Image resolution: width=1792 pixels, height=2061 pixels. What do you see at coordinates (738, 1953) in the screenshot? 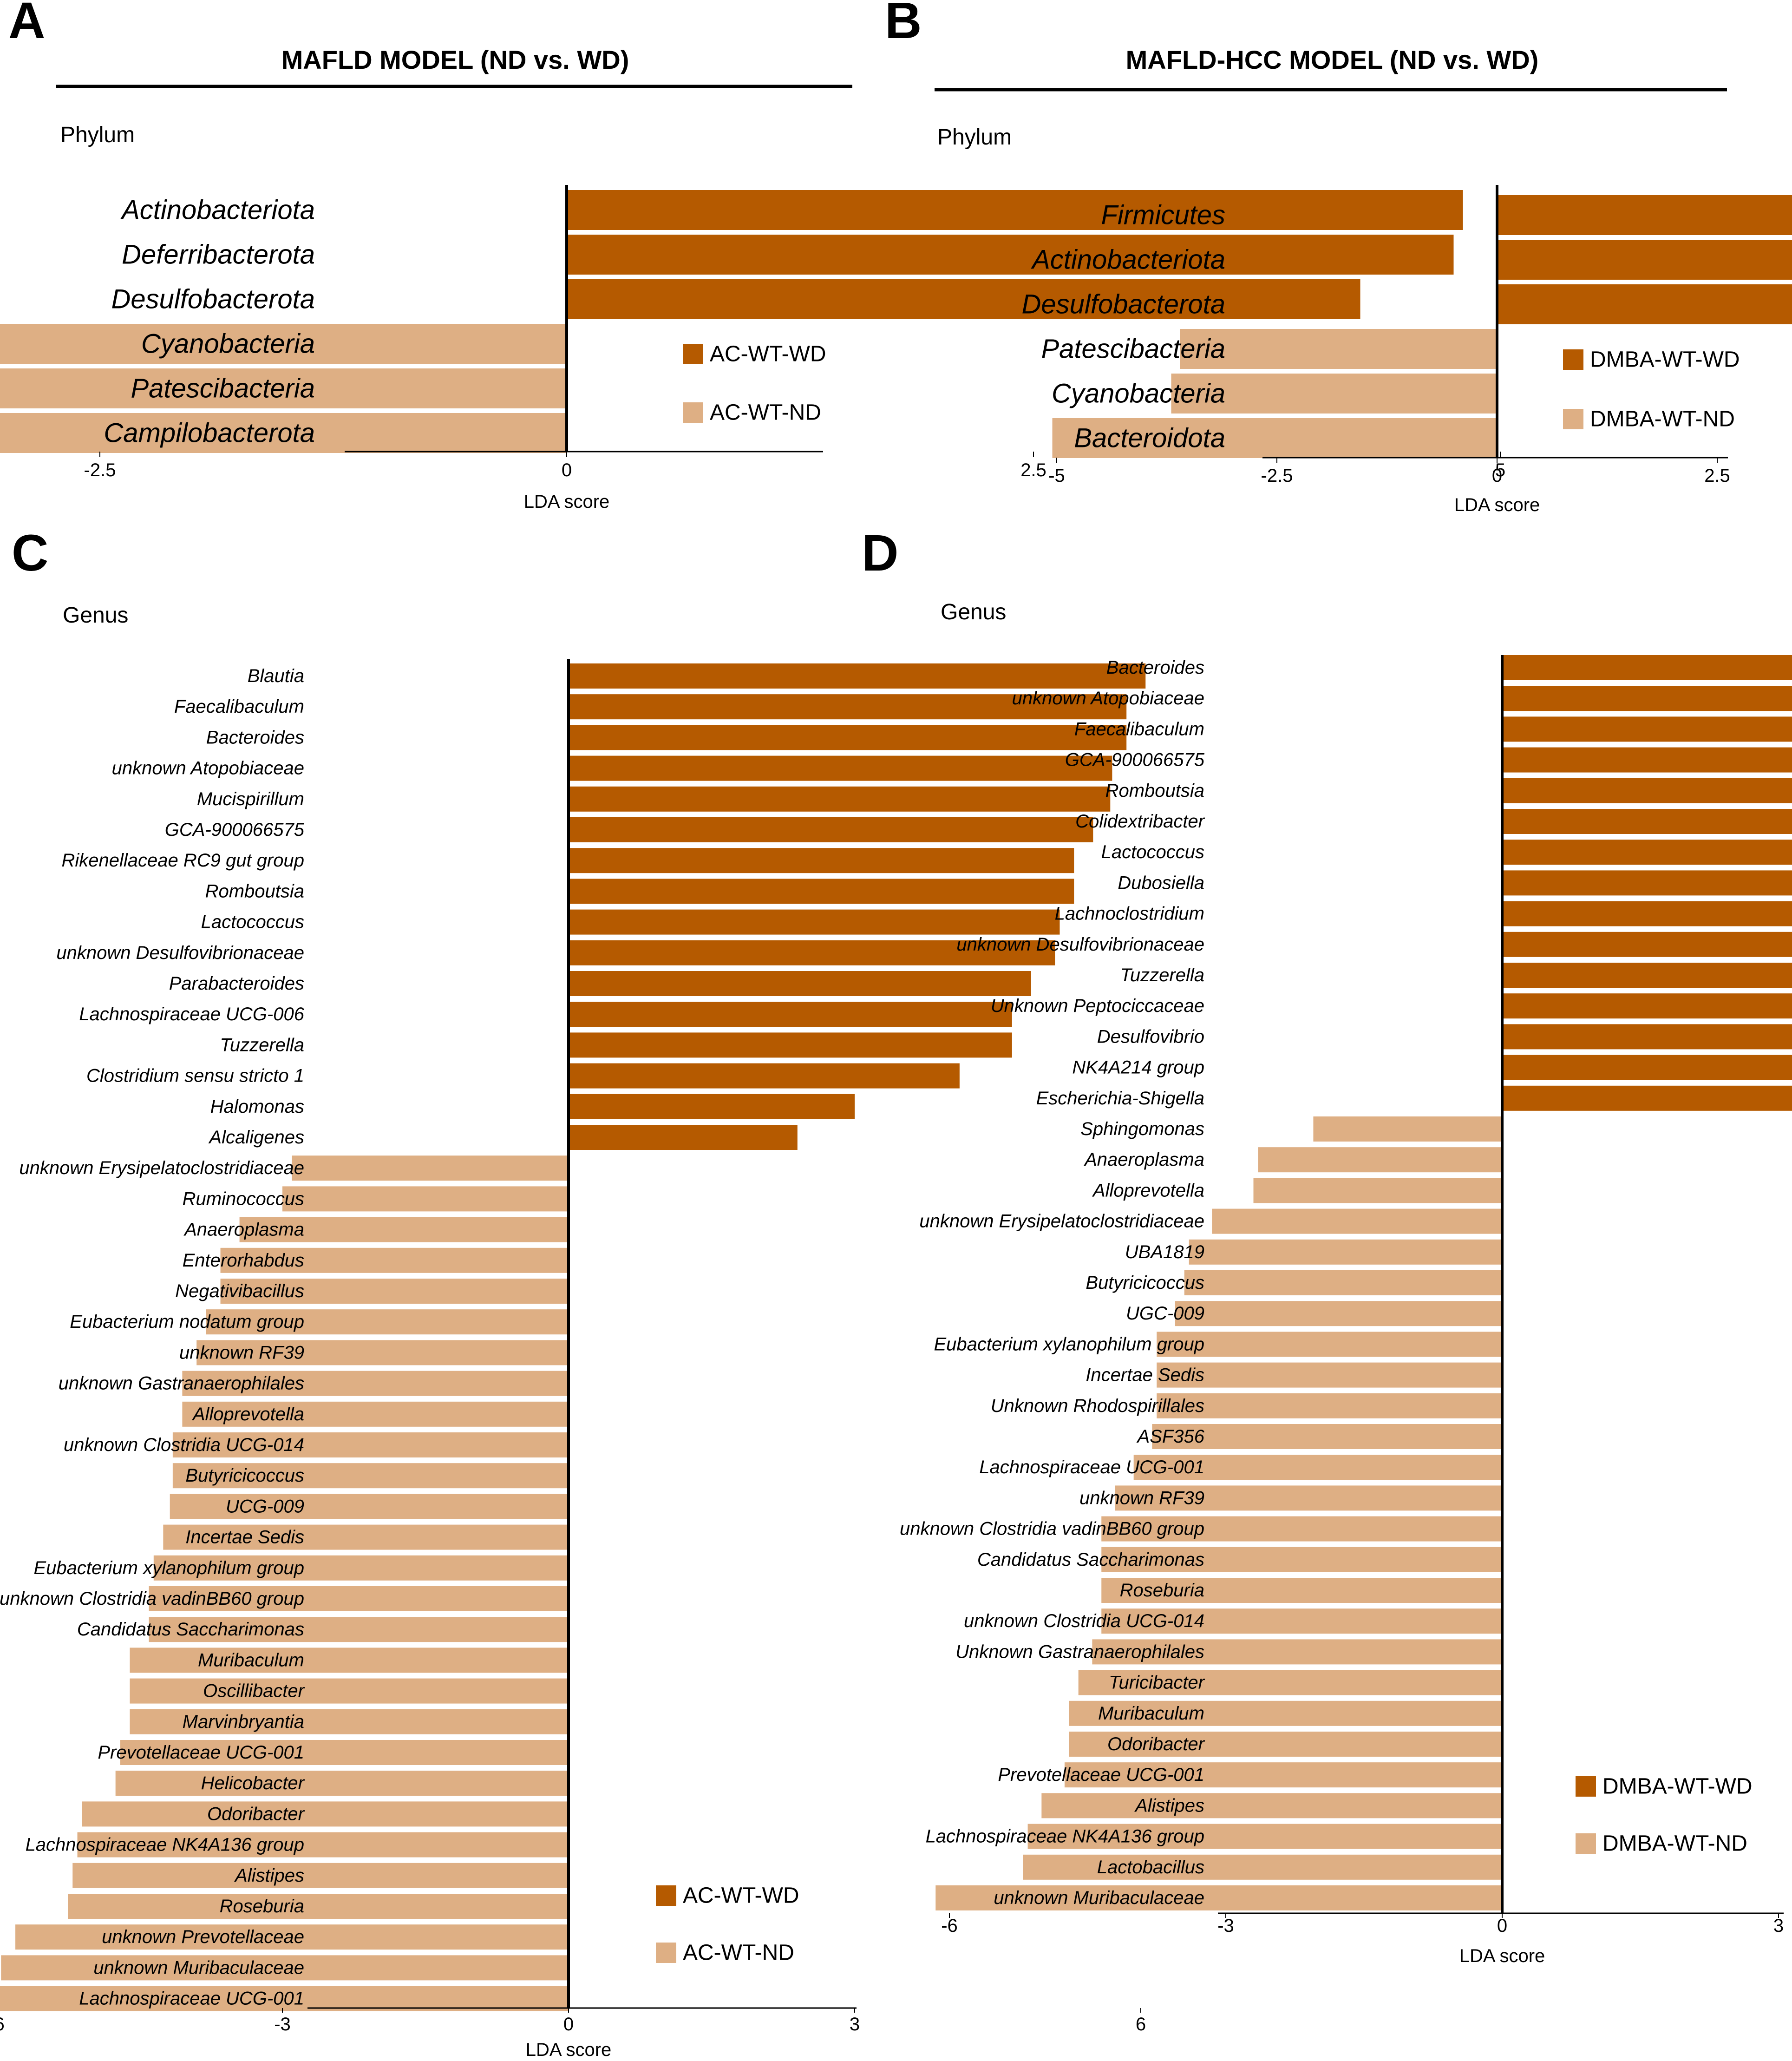
I see `legend-label: AC-WT-ND` at bounding box center [738, 1953].